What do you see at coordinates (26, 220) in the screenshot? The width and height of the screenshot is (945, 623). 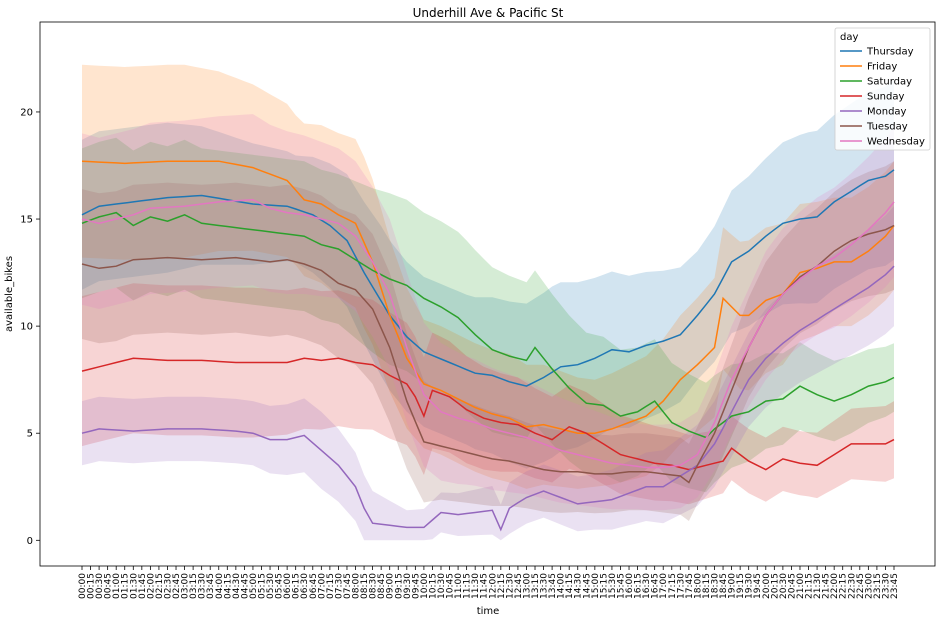 I see `y-tick-label: 15` at bounding box center [26, 220].